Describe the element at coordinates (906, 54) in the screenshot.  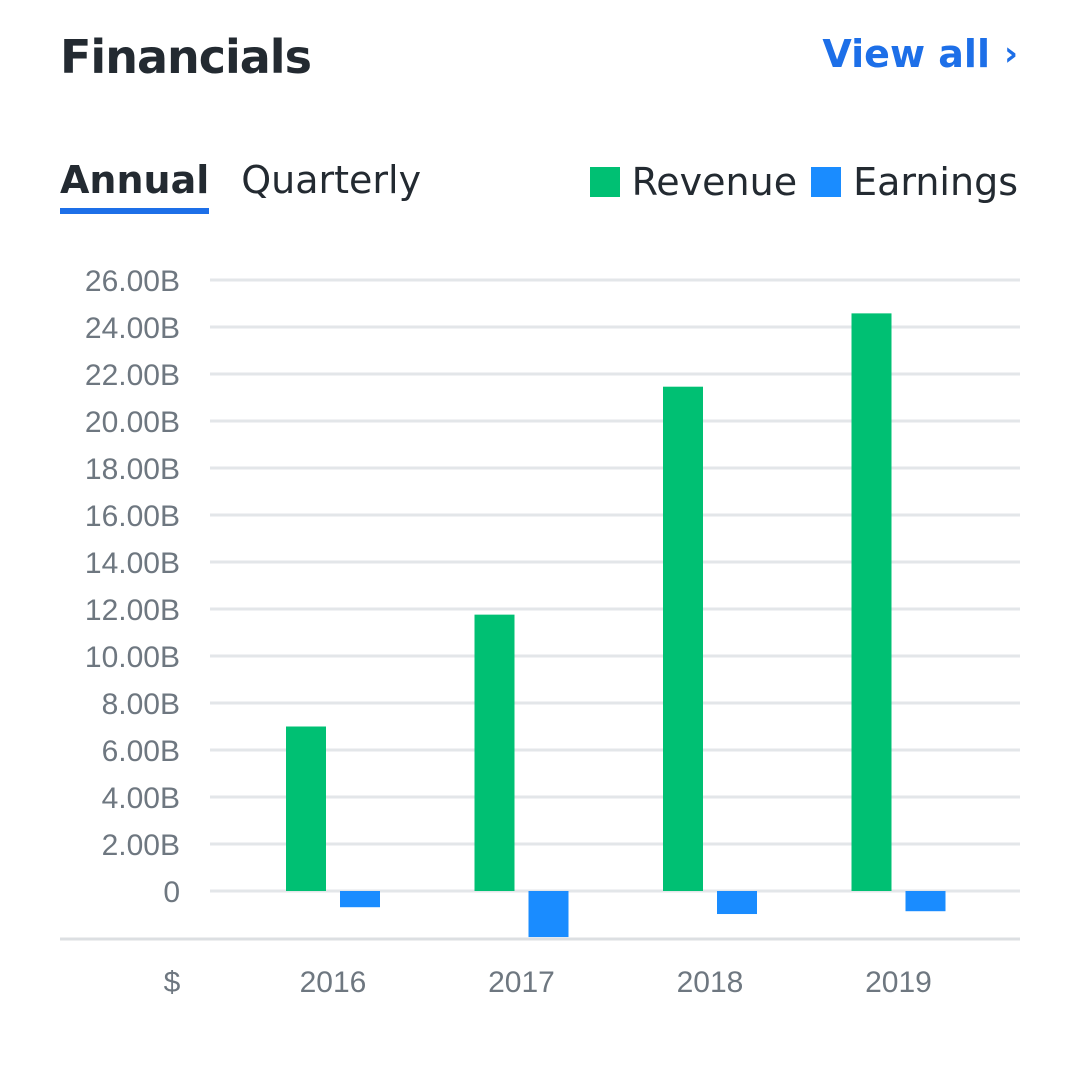
I see `view-all-label: View all` at that location.